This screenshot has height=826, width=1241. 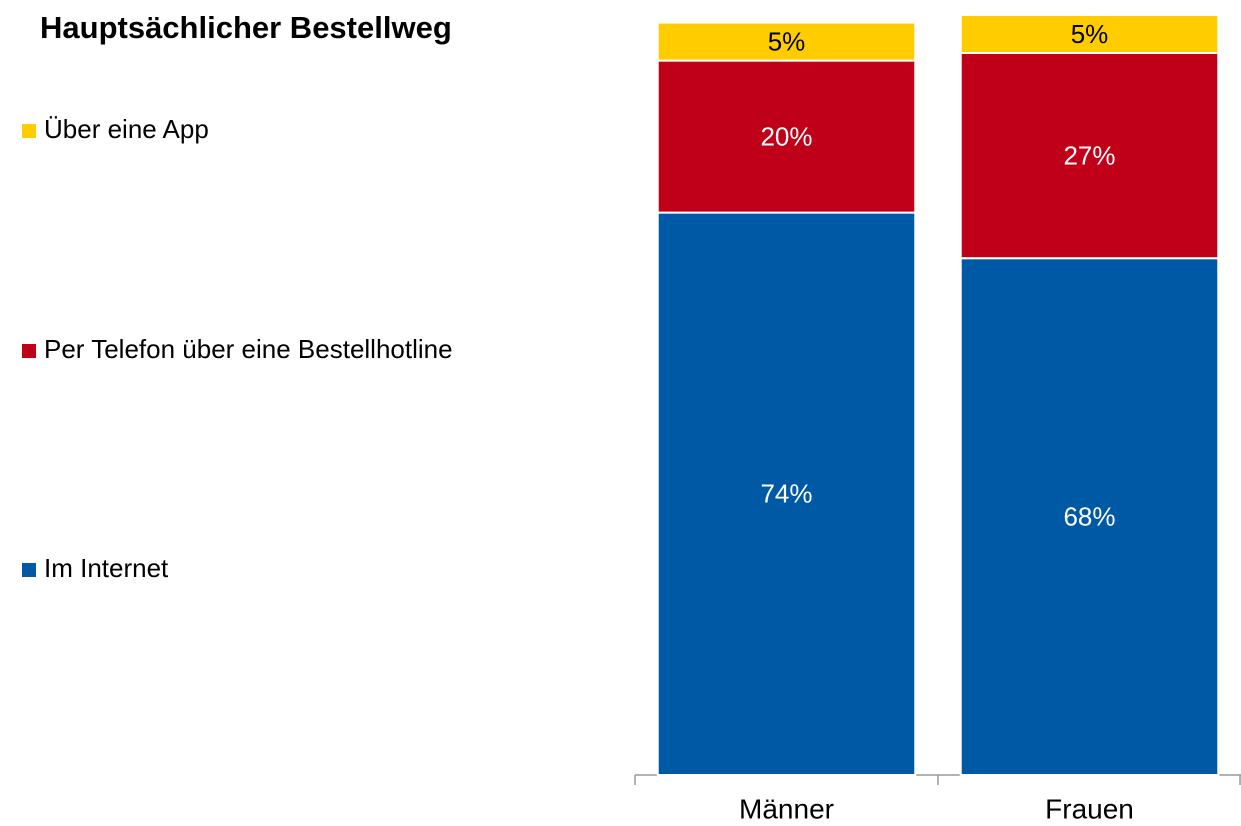 I want to click on legend-label: Im Internet, so click(x=106, y=568).